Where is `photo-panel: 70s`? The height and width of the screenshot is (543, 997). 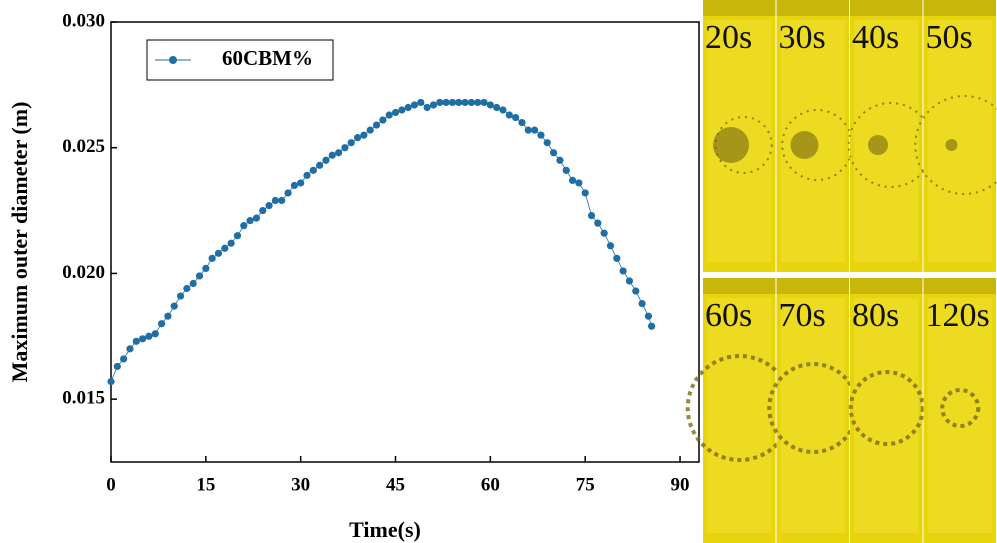 photo-panel: 70s is located at coordinates (813, 410).